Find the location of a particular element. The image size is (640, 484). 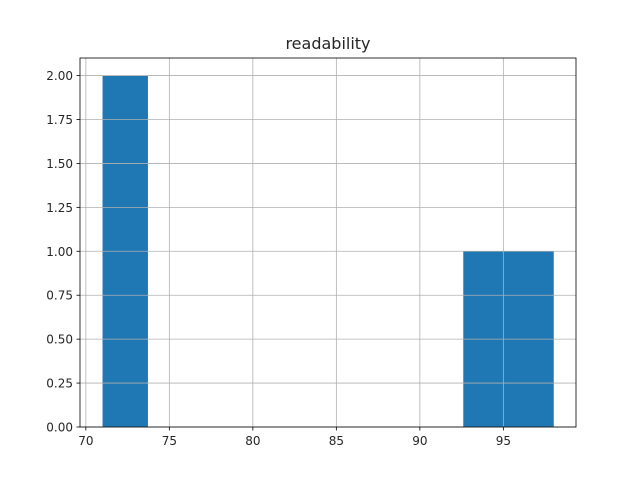

y-tick-label: 1.75 is located at coordinates (59, 120).